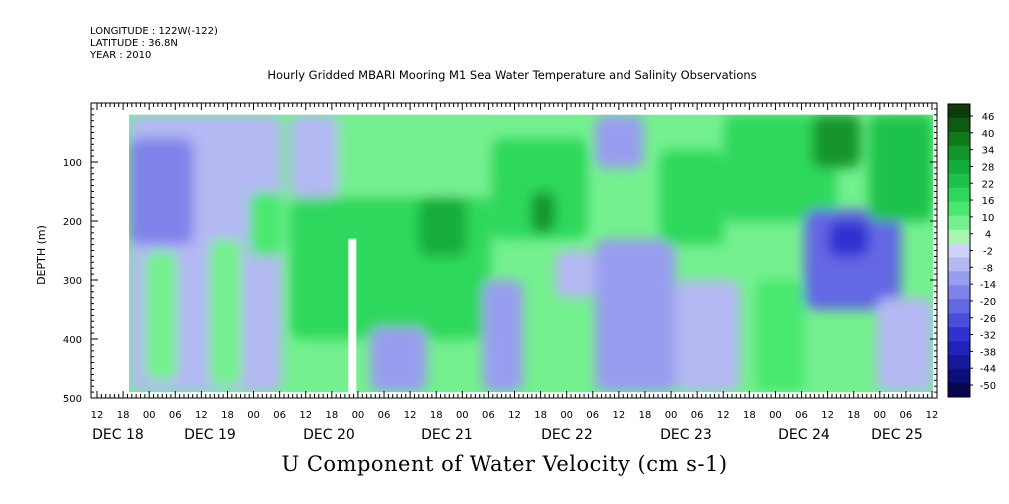 This screenshot has width=1009, height=504. Describe the element at coordinates (72, 340) in the screenshot. I see `y-tick-label: 400` at that location.